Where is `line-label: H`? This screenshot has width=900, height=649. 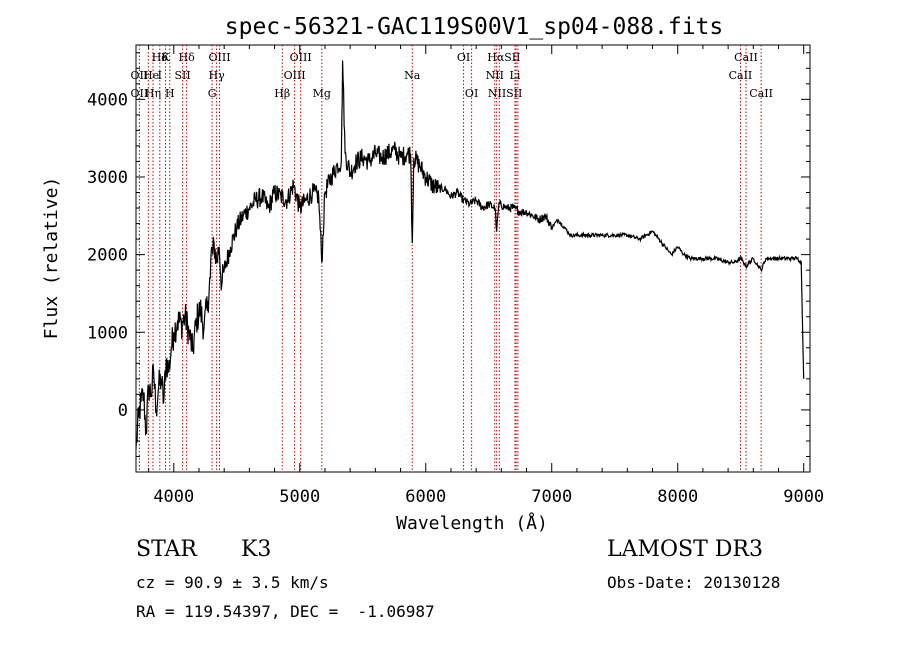
line-label: H is located at coordinates (170, 93).